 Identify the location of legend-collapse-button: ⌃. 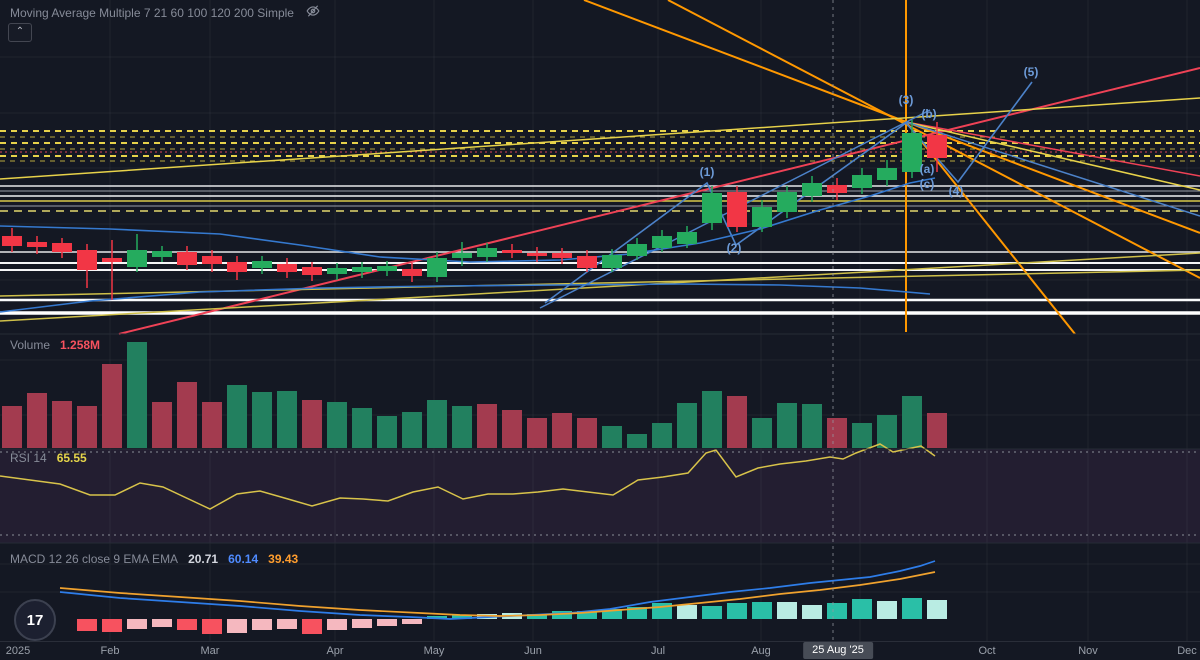
(20, 32).